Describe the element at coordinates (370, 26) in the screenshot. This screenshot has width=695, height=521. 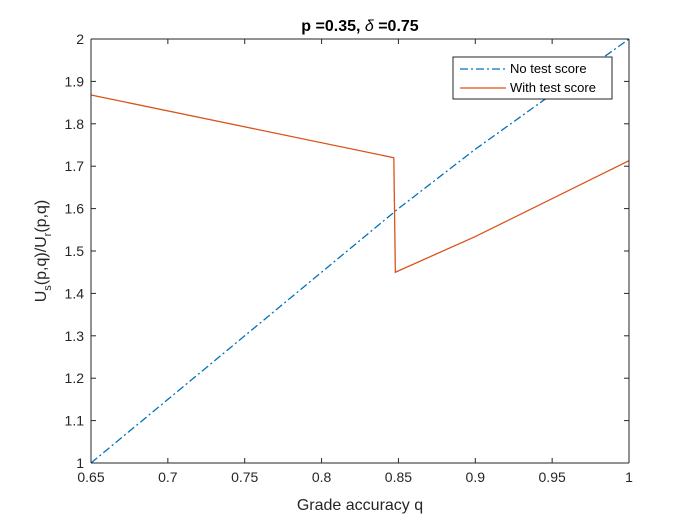
I see `title-delta-symbol: δ` at that location.